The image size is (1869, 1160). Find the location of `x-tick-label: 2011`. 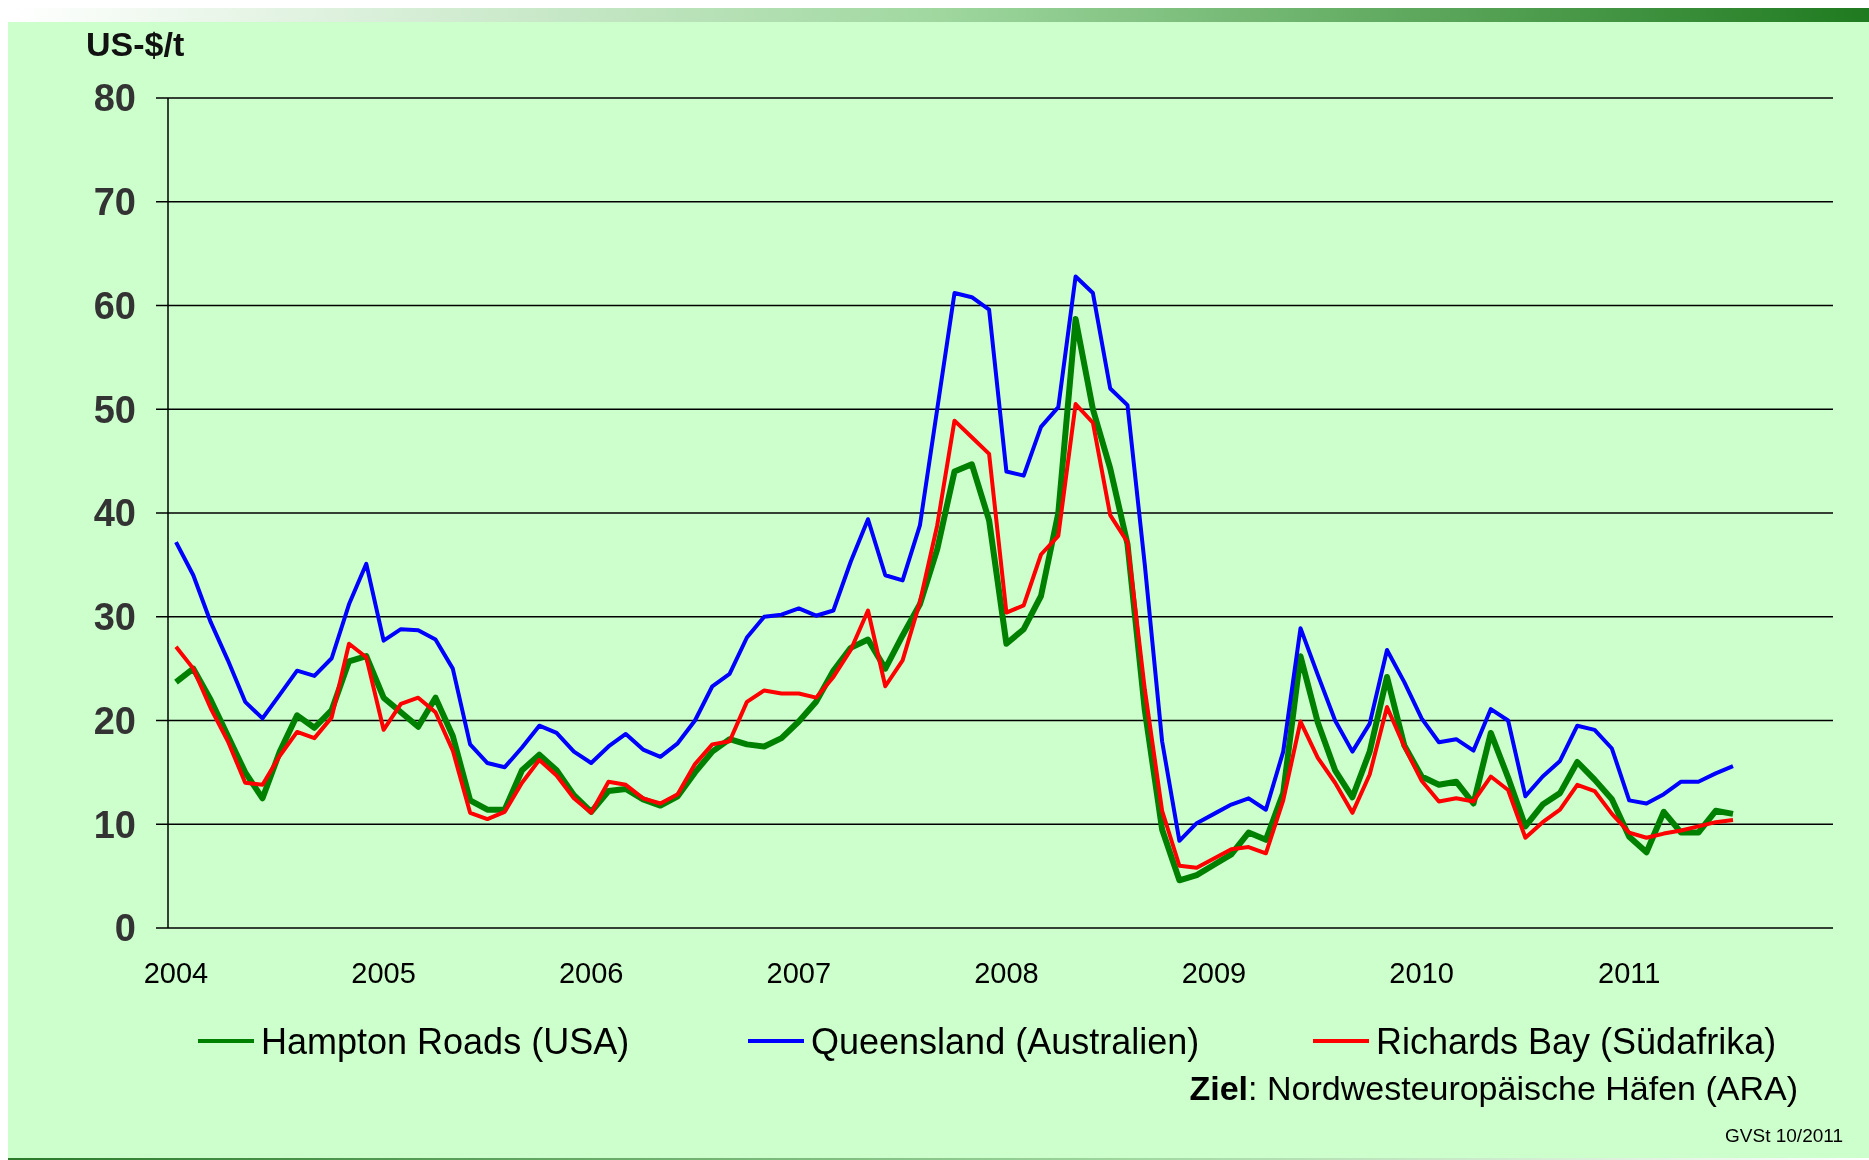

x-tick-label: 2011 is located at coordinates (1629, 973).